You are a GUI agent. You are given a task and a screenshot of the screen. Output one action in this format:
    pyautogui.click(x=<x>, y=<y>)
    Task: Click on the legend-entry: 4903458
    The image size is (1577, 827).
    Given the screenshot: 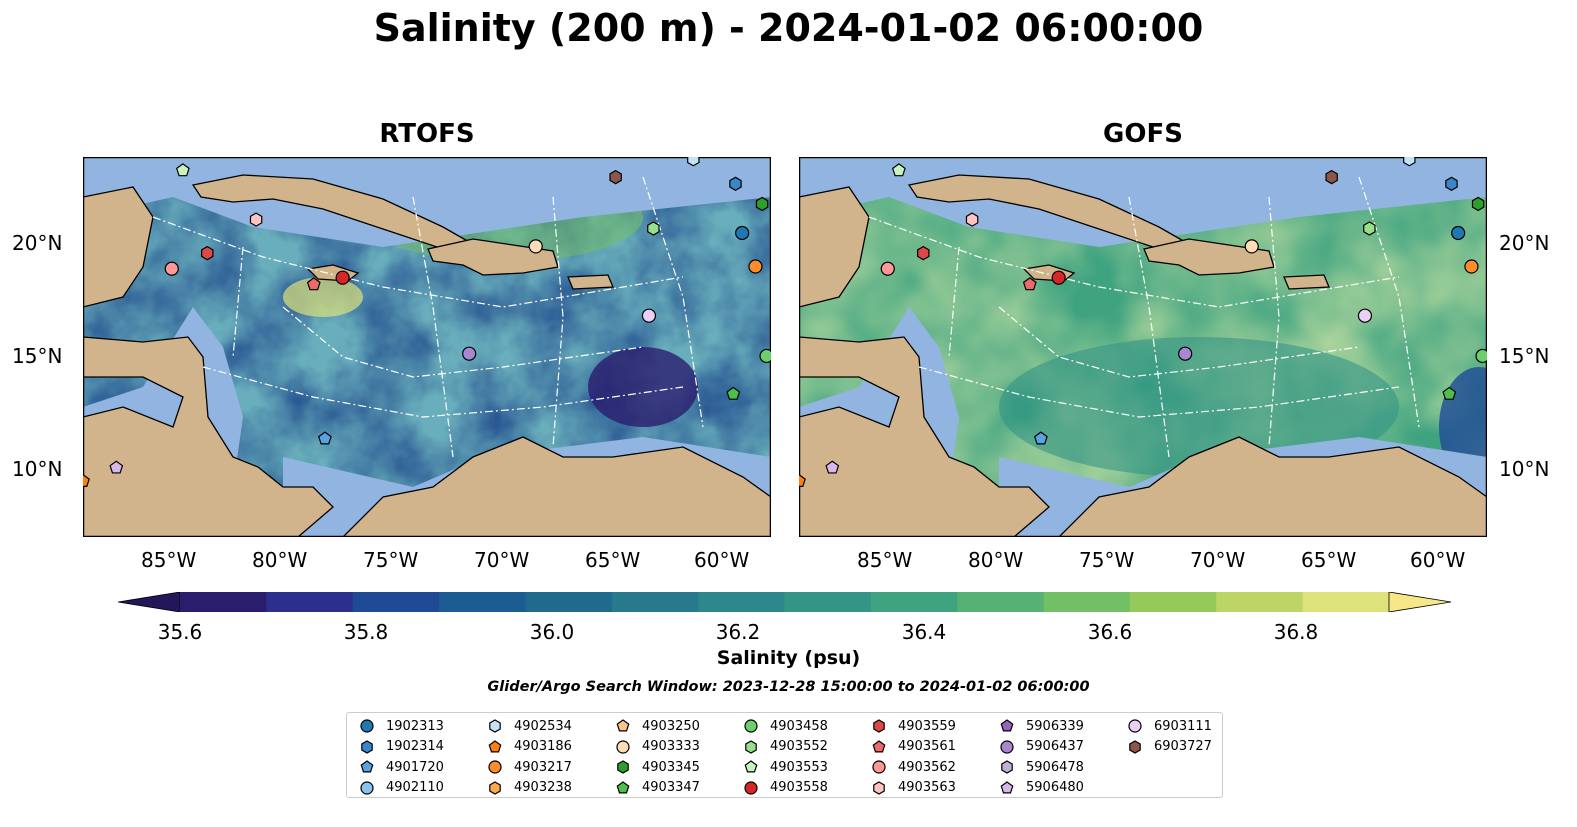 What is the action you would take?
    pyautogui.click(x=785, y=726)
    